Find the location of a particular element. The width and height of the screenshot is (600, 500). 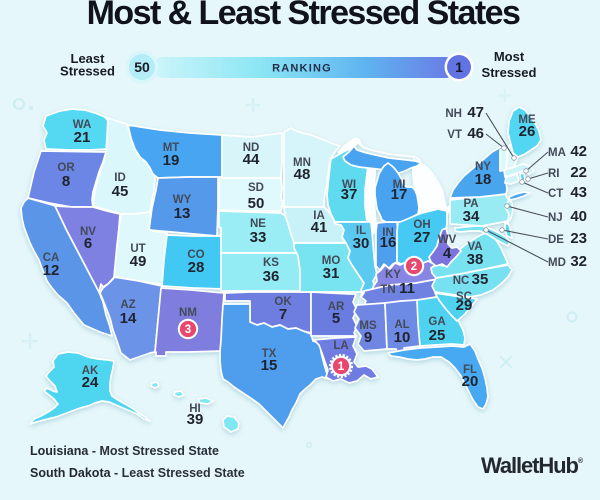

svg-text: 7 is located at coordinates (283, 314).